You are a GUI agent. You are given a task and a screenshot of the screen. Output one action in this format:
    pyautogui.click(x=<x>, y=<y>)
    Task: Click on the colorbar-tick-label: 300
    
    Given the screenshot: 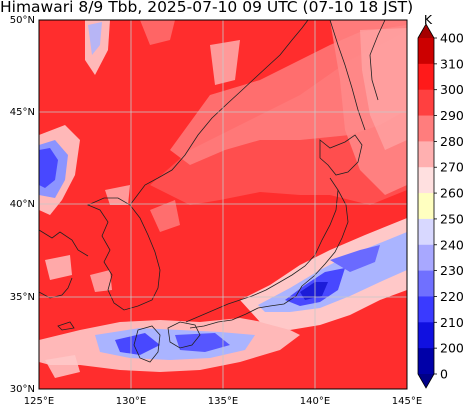 What is the action you would take?
    pyautogui.click(x=452, y=89)
    